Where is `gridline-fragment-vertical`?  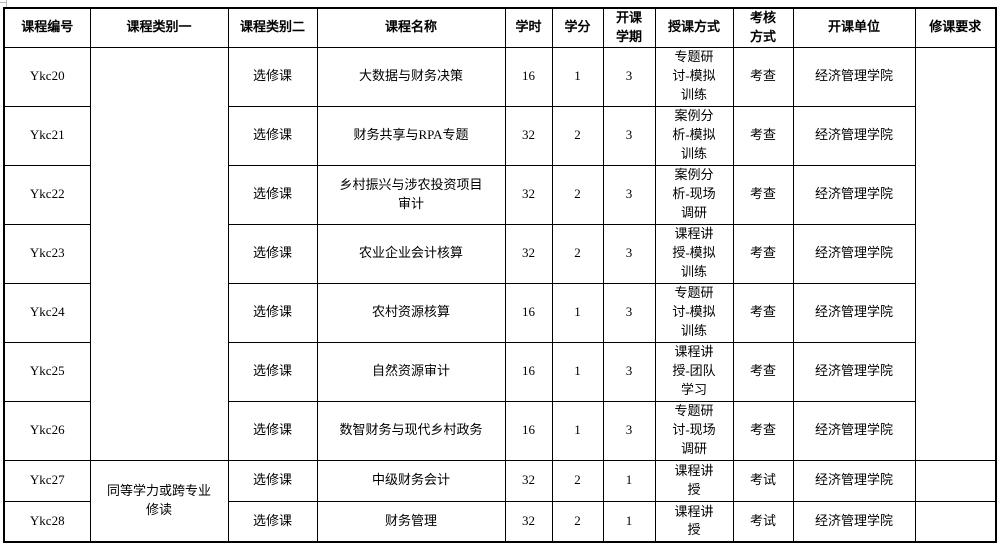
gridline-fragment-vertical is located at coordinates (6, 4).